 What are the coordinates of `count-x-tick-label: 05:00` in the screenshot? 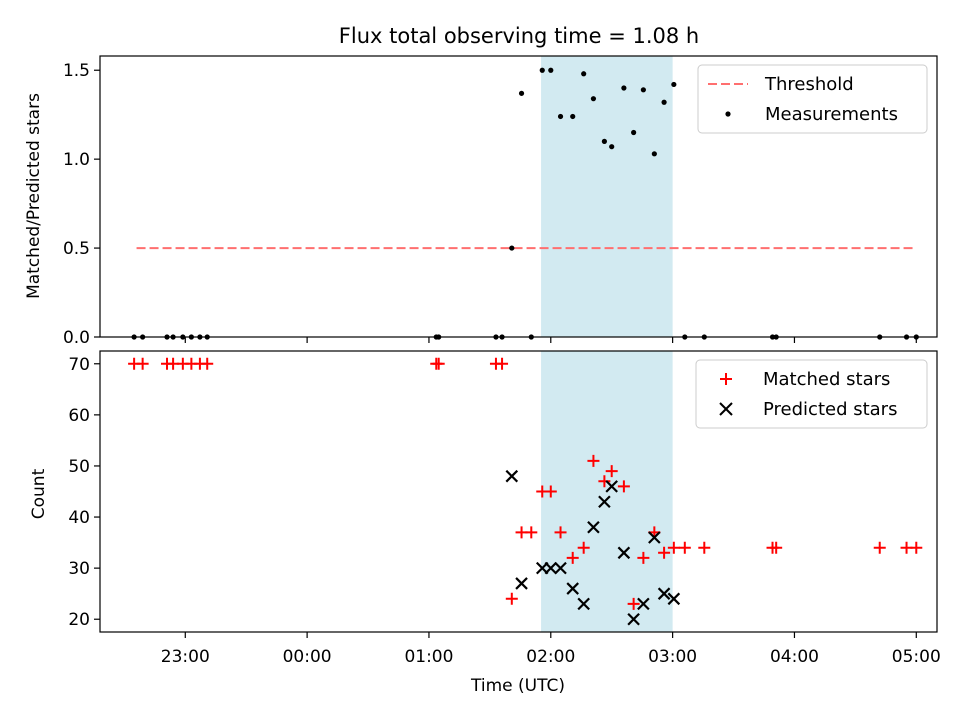 It's located at (916, 657).